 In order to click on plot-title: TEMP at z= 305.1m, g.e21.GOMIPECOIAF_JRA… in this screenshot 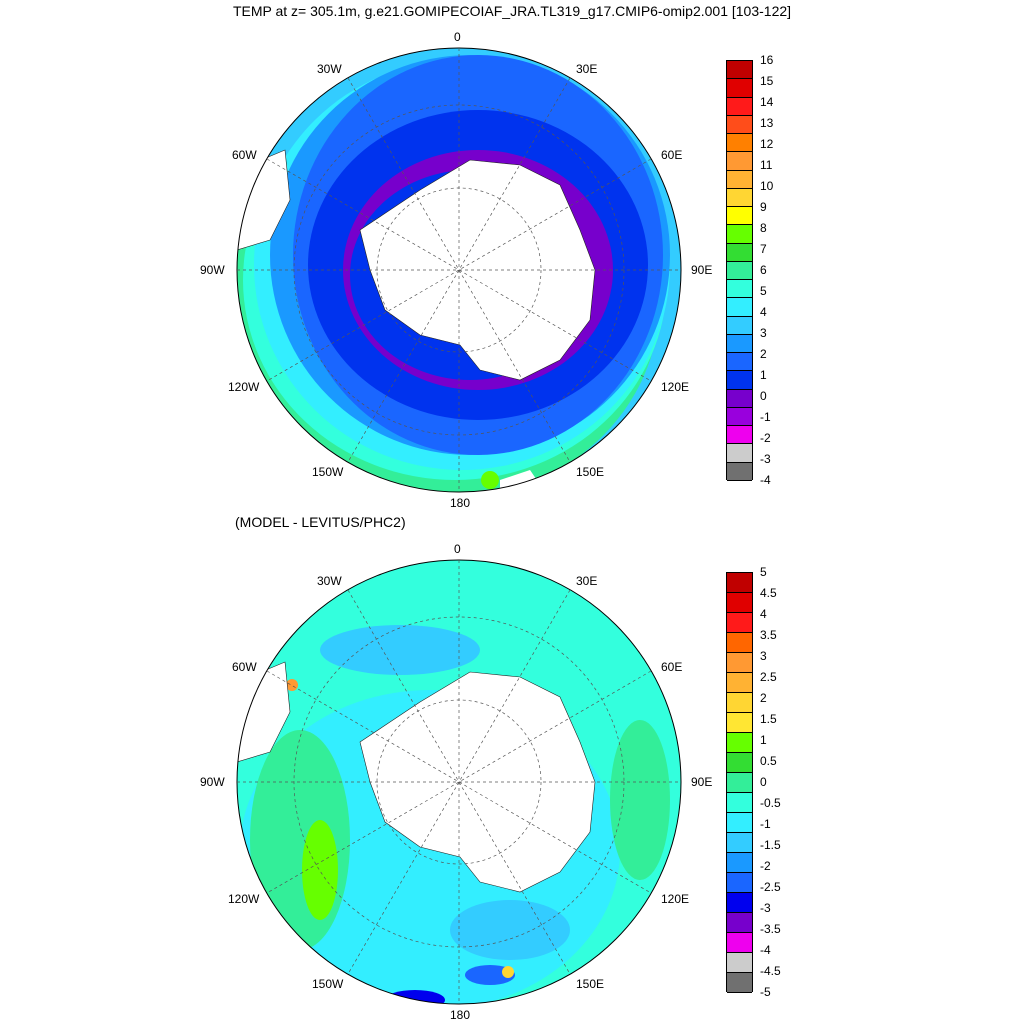, I will do `click(512, 11)`.